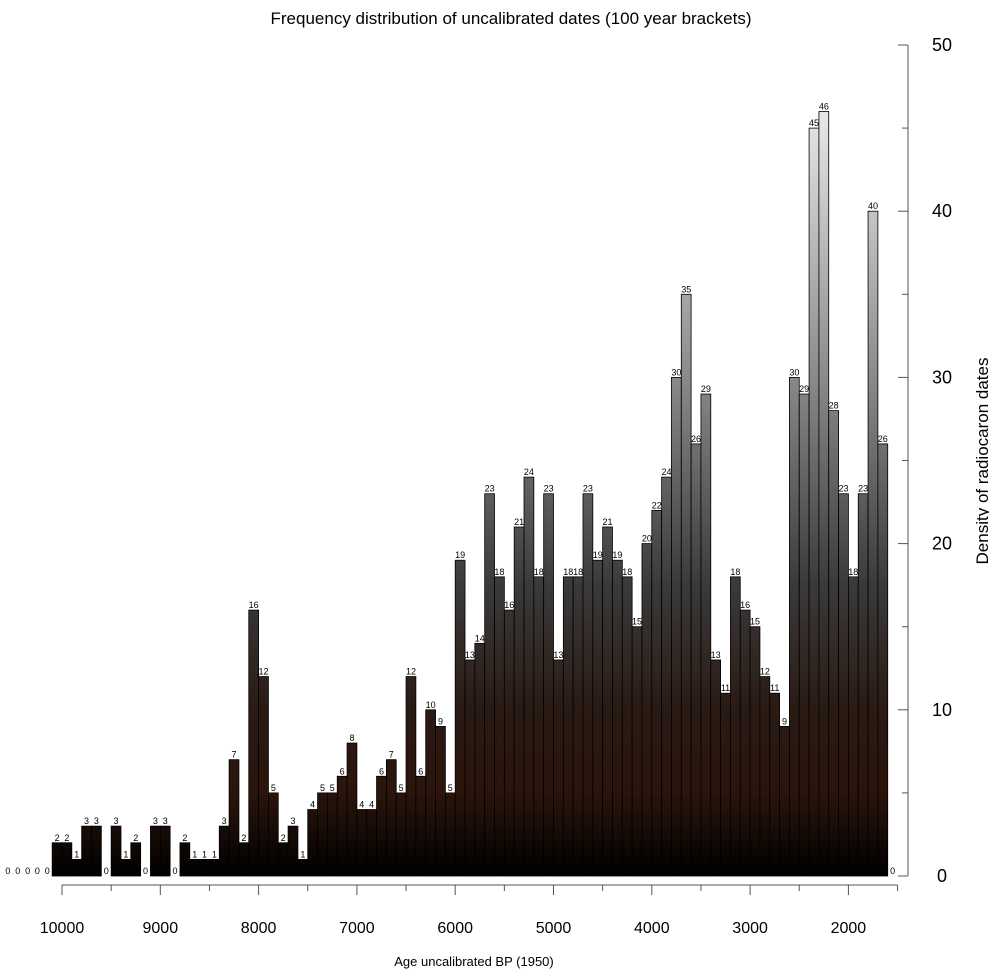  Describe the element at coordinates (750, 928) in the screenshot. I see `x-tick-label: 3000` at that location.